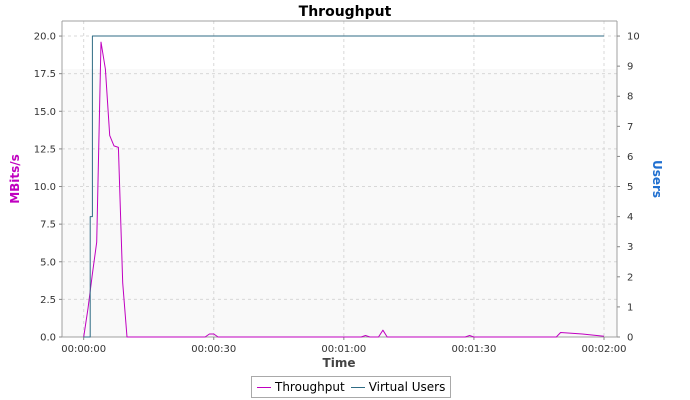  I want to click on y-tick-label: 17.5, so click(45, 74).